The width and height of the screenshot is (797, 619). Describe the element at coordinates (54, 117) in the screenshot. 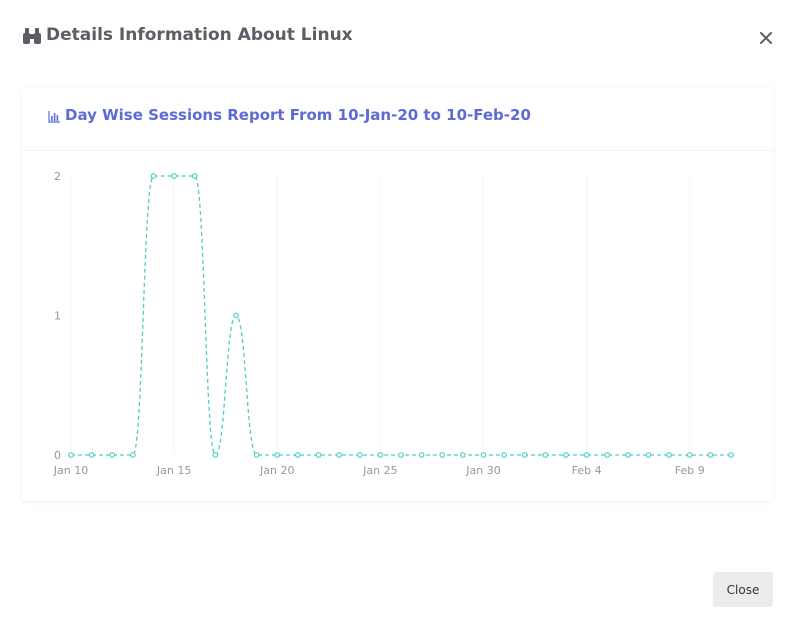

I see `bar-chart-icon` at that location.